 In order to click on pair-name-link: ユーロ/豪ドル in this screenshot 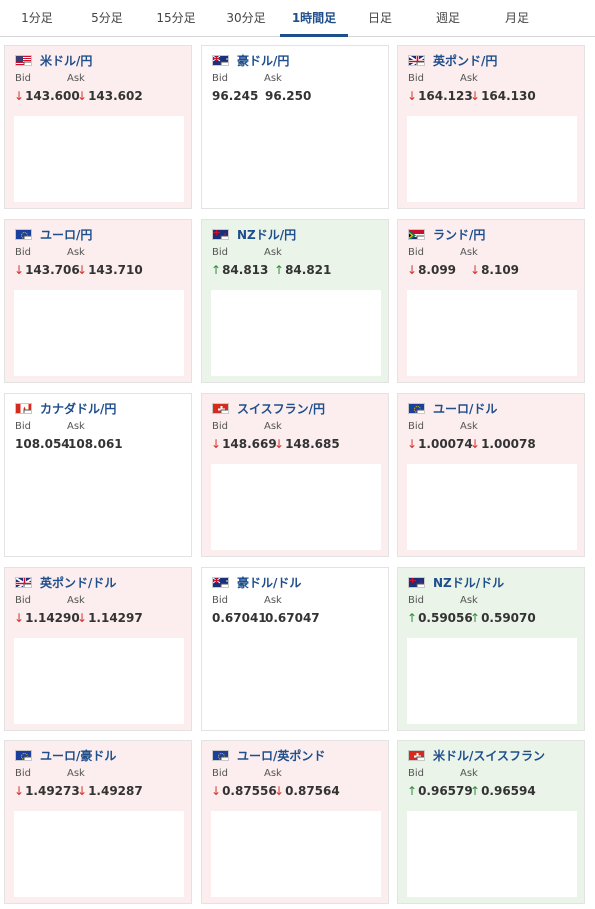, I will do `click(78, 755)`.